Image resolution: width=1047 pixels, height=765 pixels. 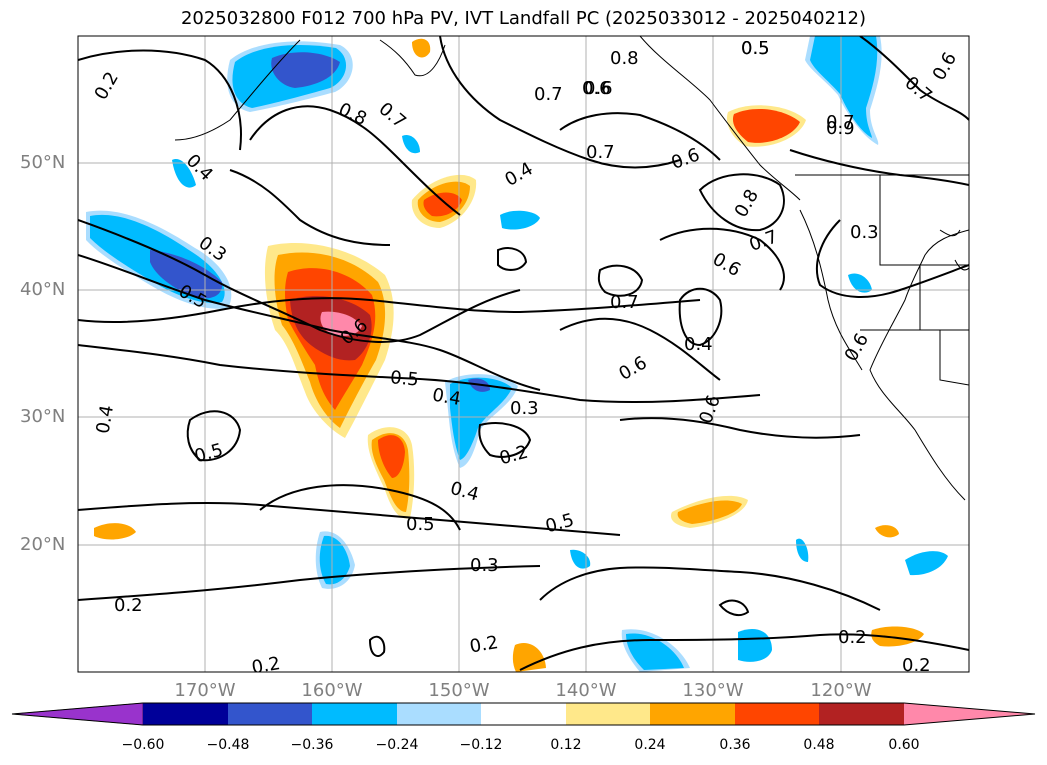 I want to click on longitude-label: 140°W, so click(x=586, y=690).